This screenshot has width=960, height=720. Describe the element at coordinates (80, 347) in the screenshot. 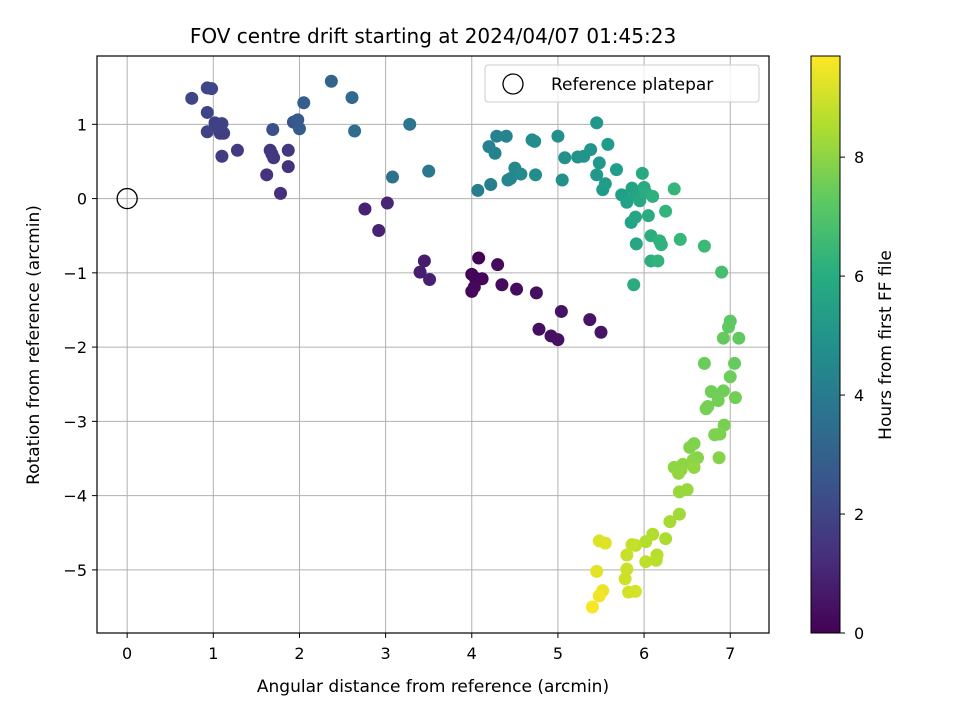

I see `y-ticks: −5 −4 −3 −2 −1 0 1` at that location.